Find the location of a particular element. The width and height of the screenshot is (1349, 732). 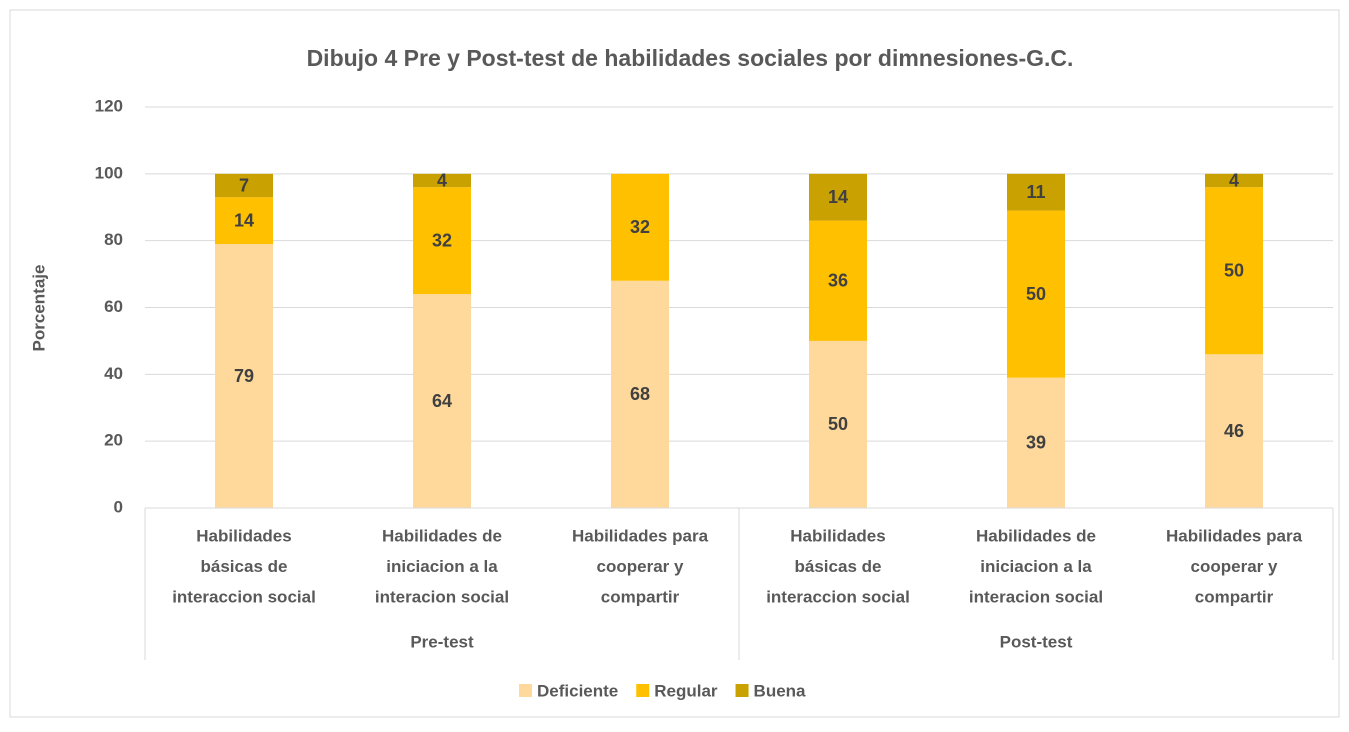

data-label: 64 is located at coordinates (442, 401).